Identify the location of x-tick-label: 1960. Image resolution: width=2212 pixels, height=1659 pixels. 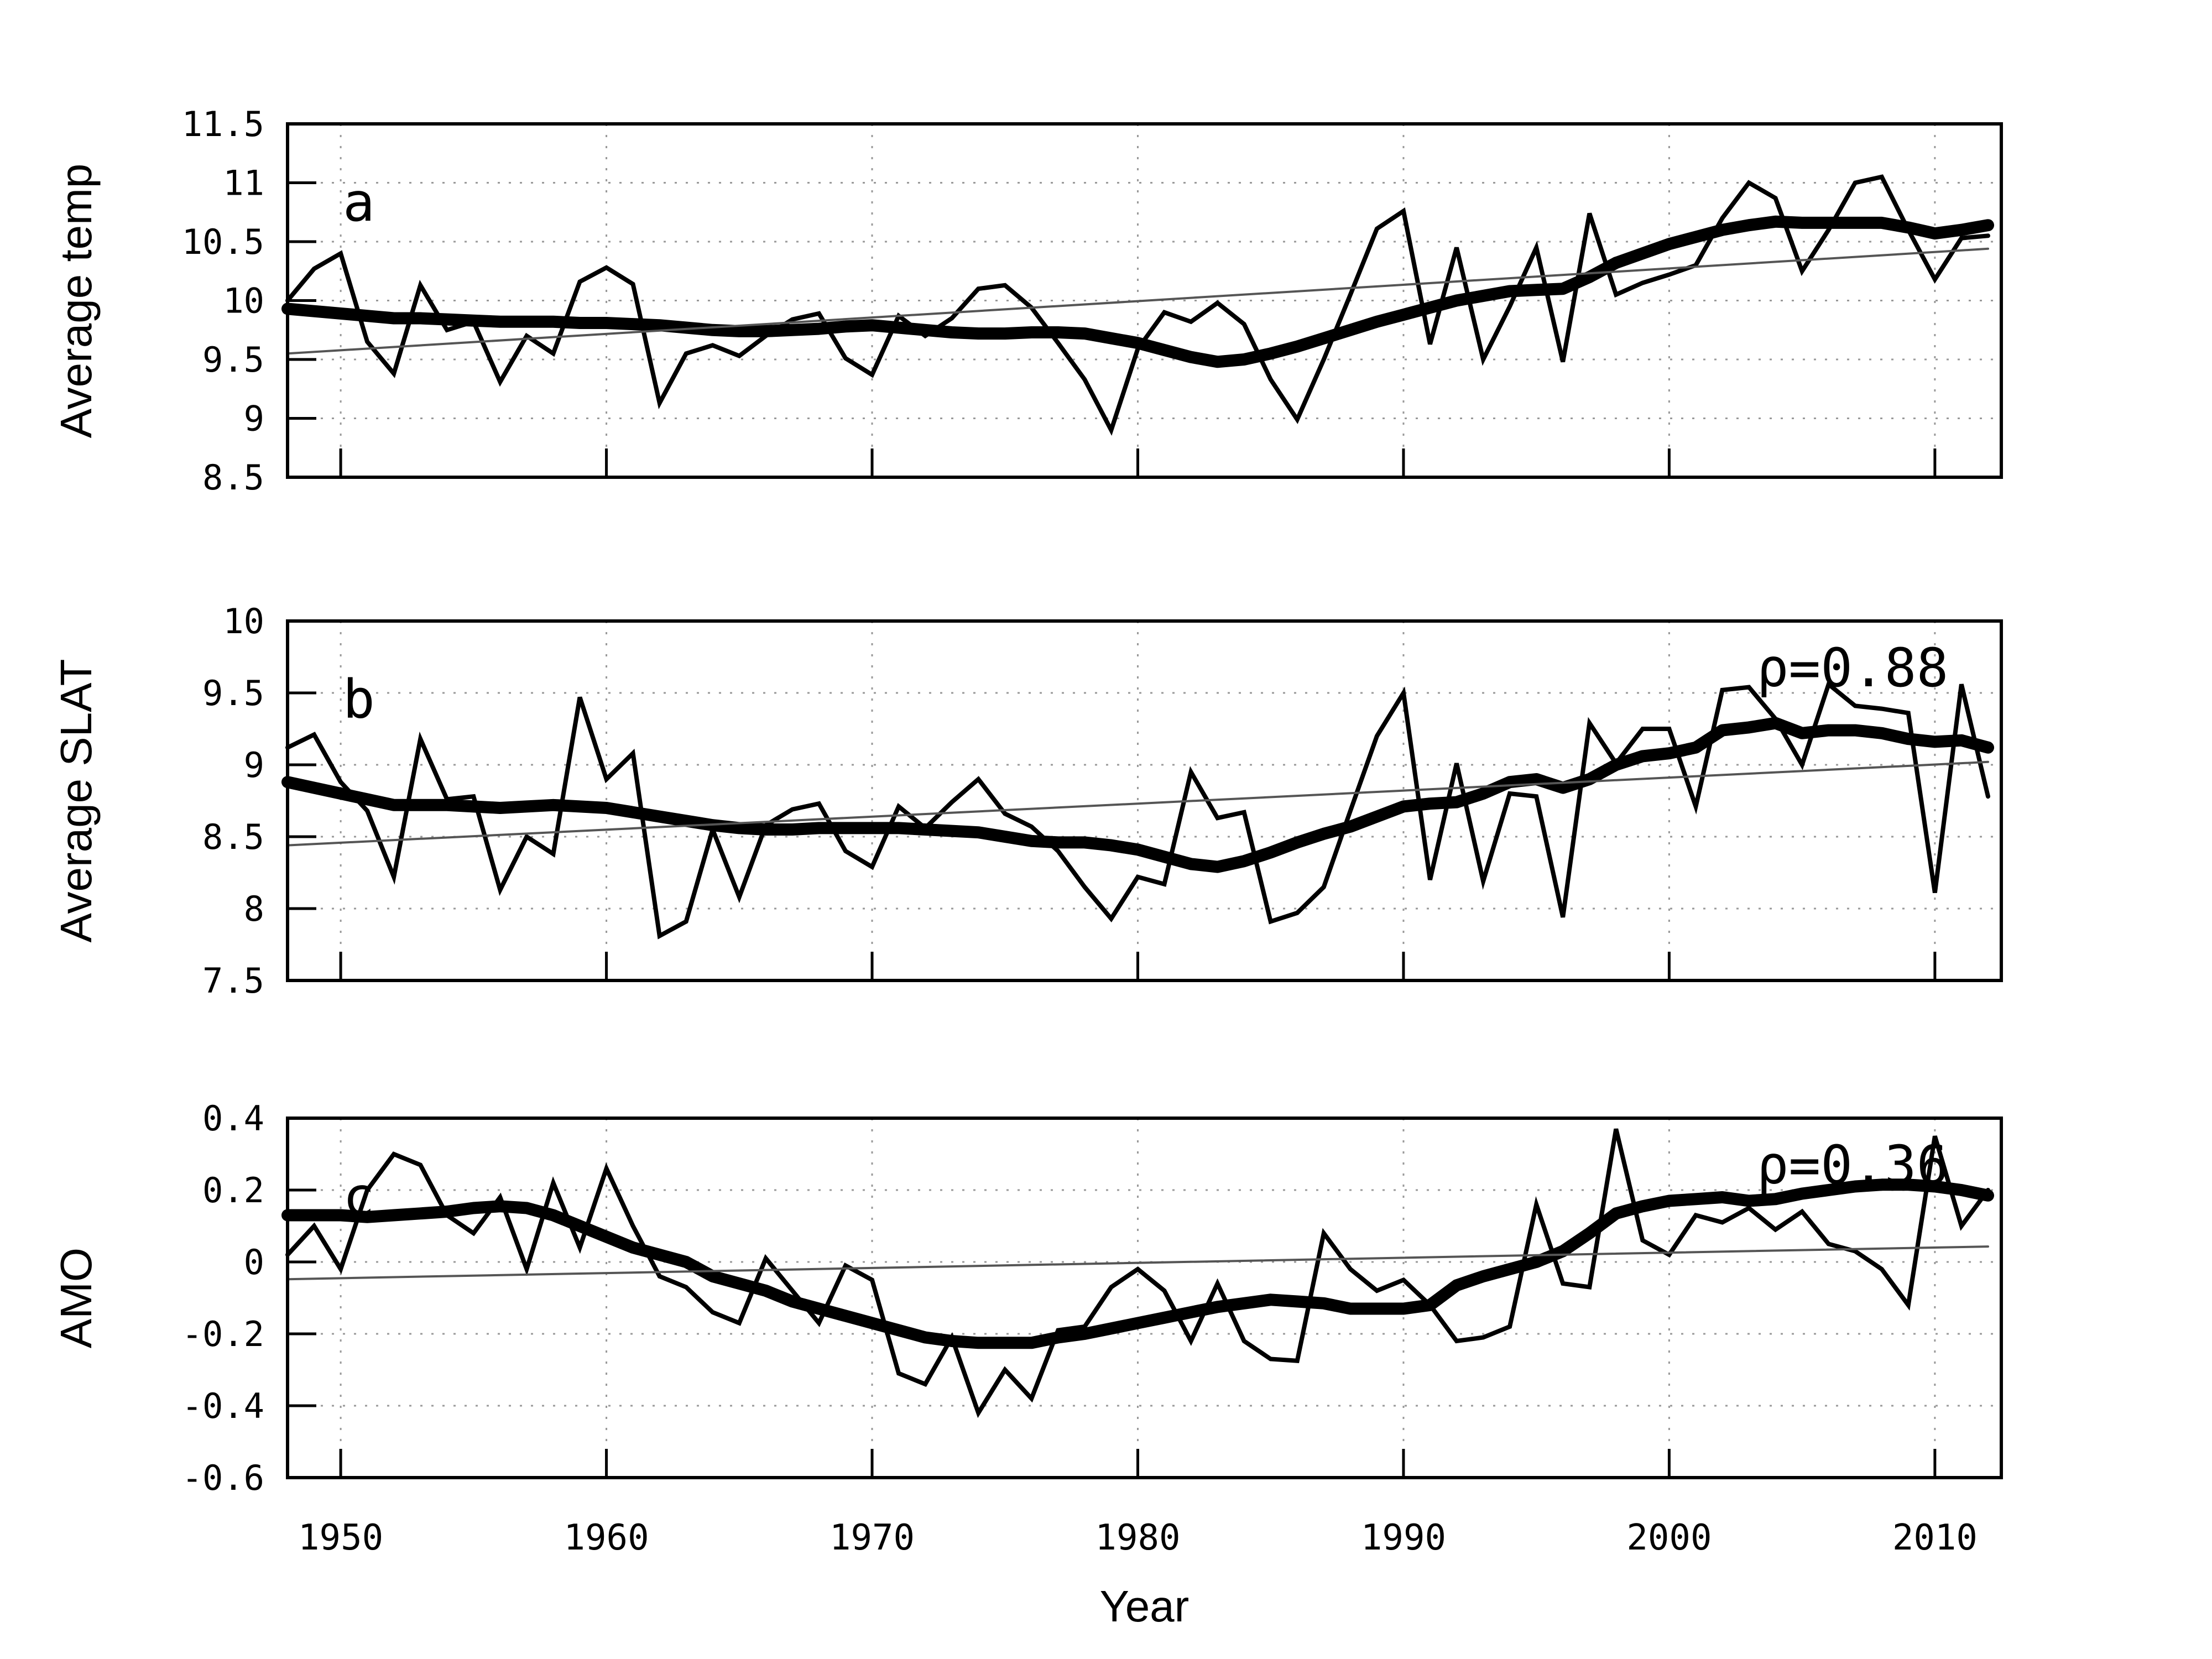
(606, 1537).